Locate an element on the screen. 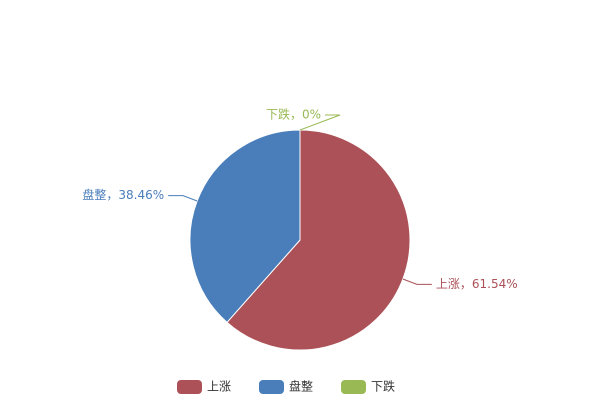  data-label: 下跌，0% is located at coordinates (293, 114).